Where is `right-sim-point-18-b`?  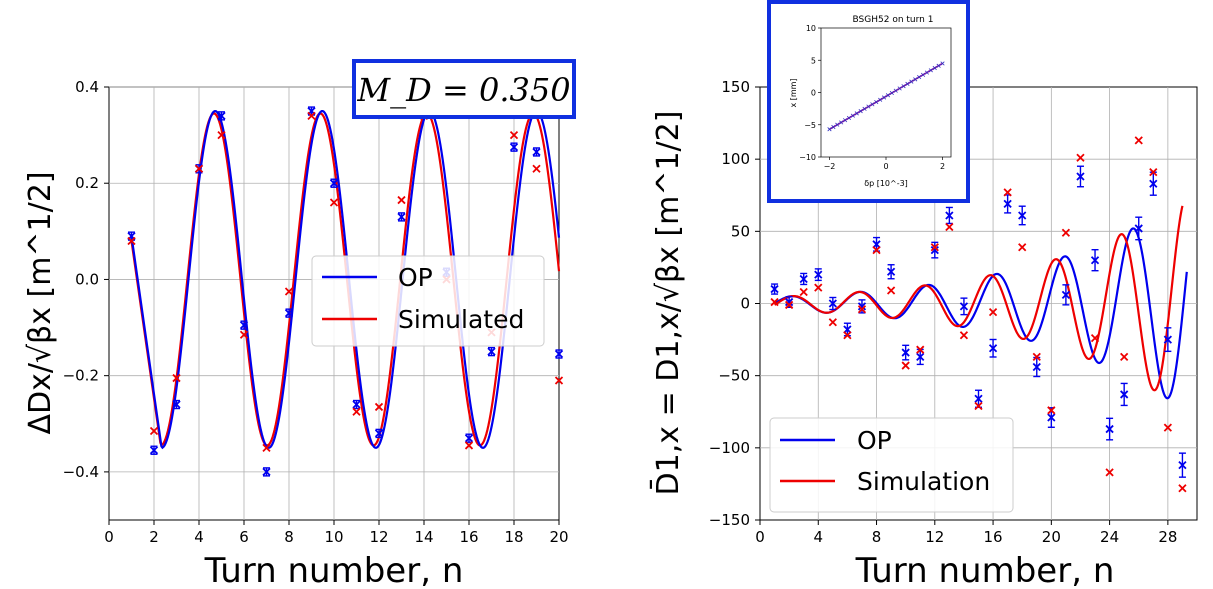 right-sim-point-18-b is located at coordinates (1022, 247).